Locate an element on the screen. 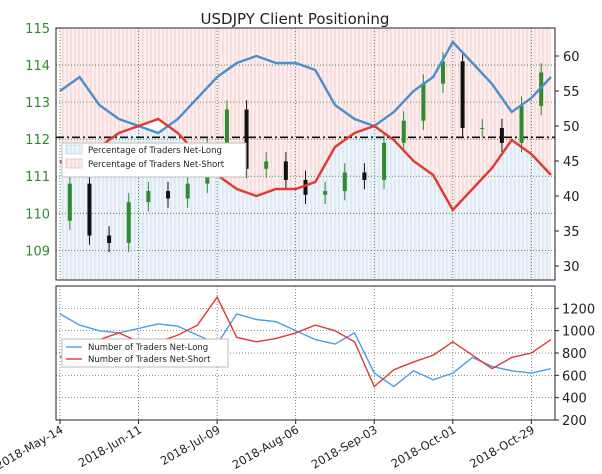 The width and height of the screenshot is (602, 474). price-tick-label: 115 is located at coordinates (37, 29).